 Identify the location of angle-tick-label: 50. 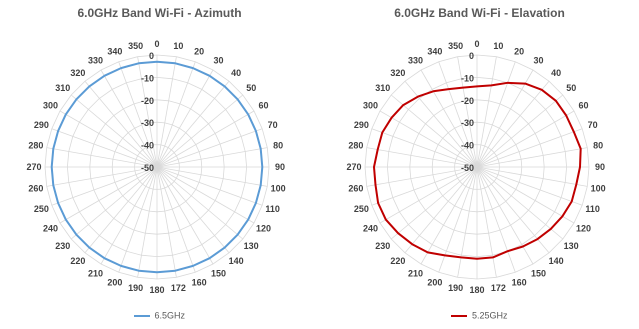
(571, 88).